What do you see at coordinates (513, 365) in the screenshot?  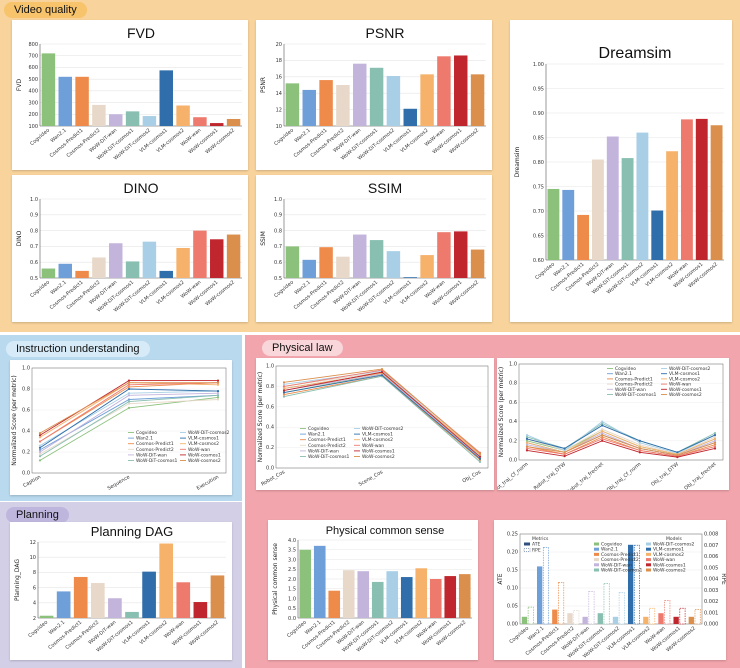 I see `y-tick-label: 1.0` at bounding box center [513, 365].